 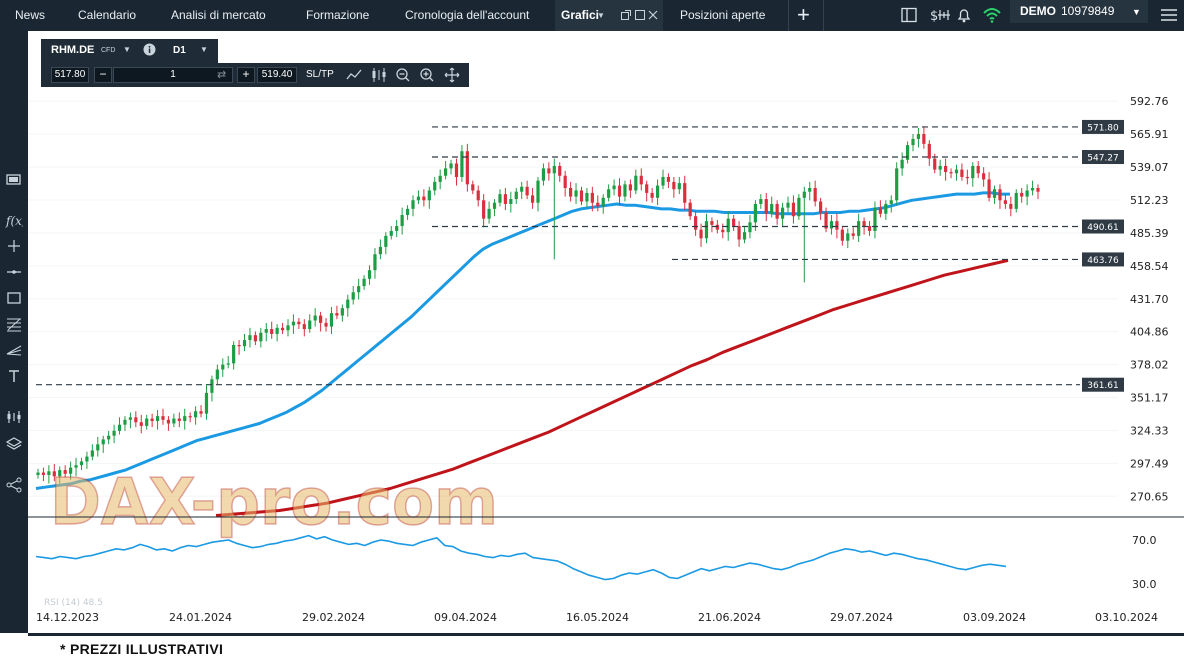 What do you see at coordinates (14, 350) in the screenshot?
I see `pitchfork-tool-icon` at bounding box center [14, 350].